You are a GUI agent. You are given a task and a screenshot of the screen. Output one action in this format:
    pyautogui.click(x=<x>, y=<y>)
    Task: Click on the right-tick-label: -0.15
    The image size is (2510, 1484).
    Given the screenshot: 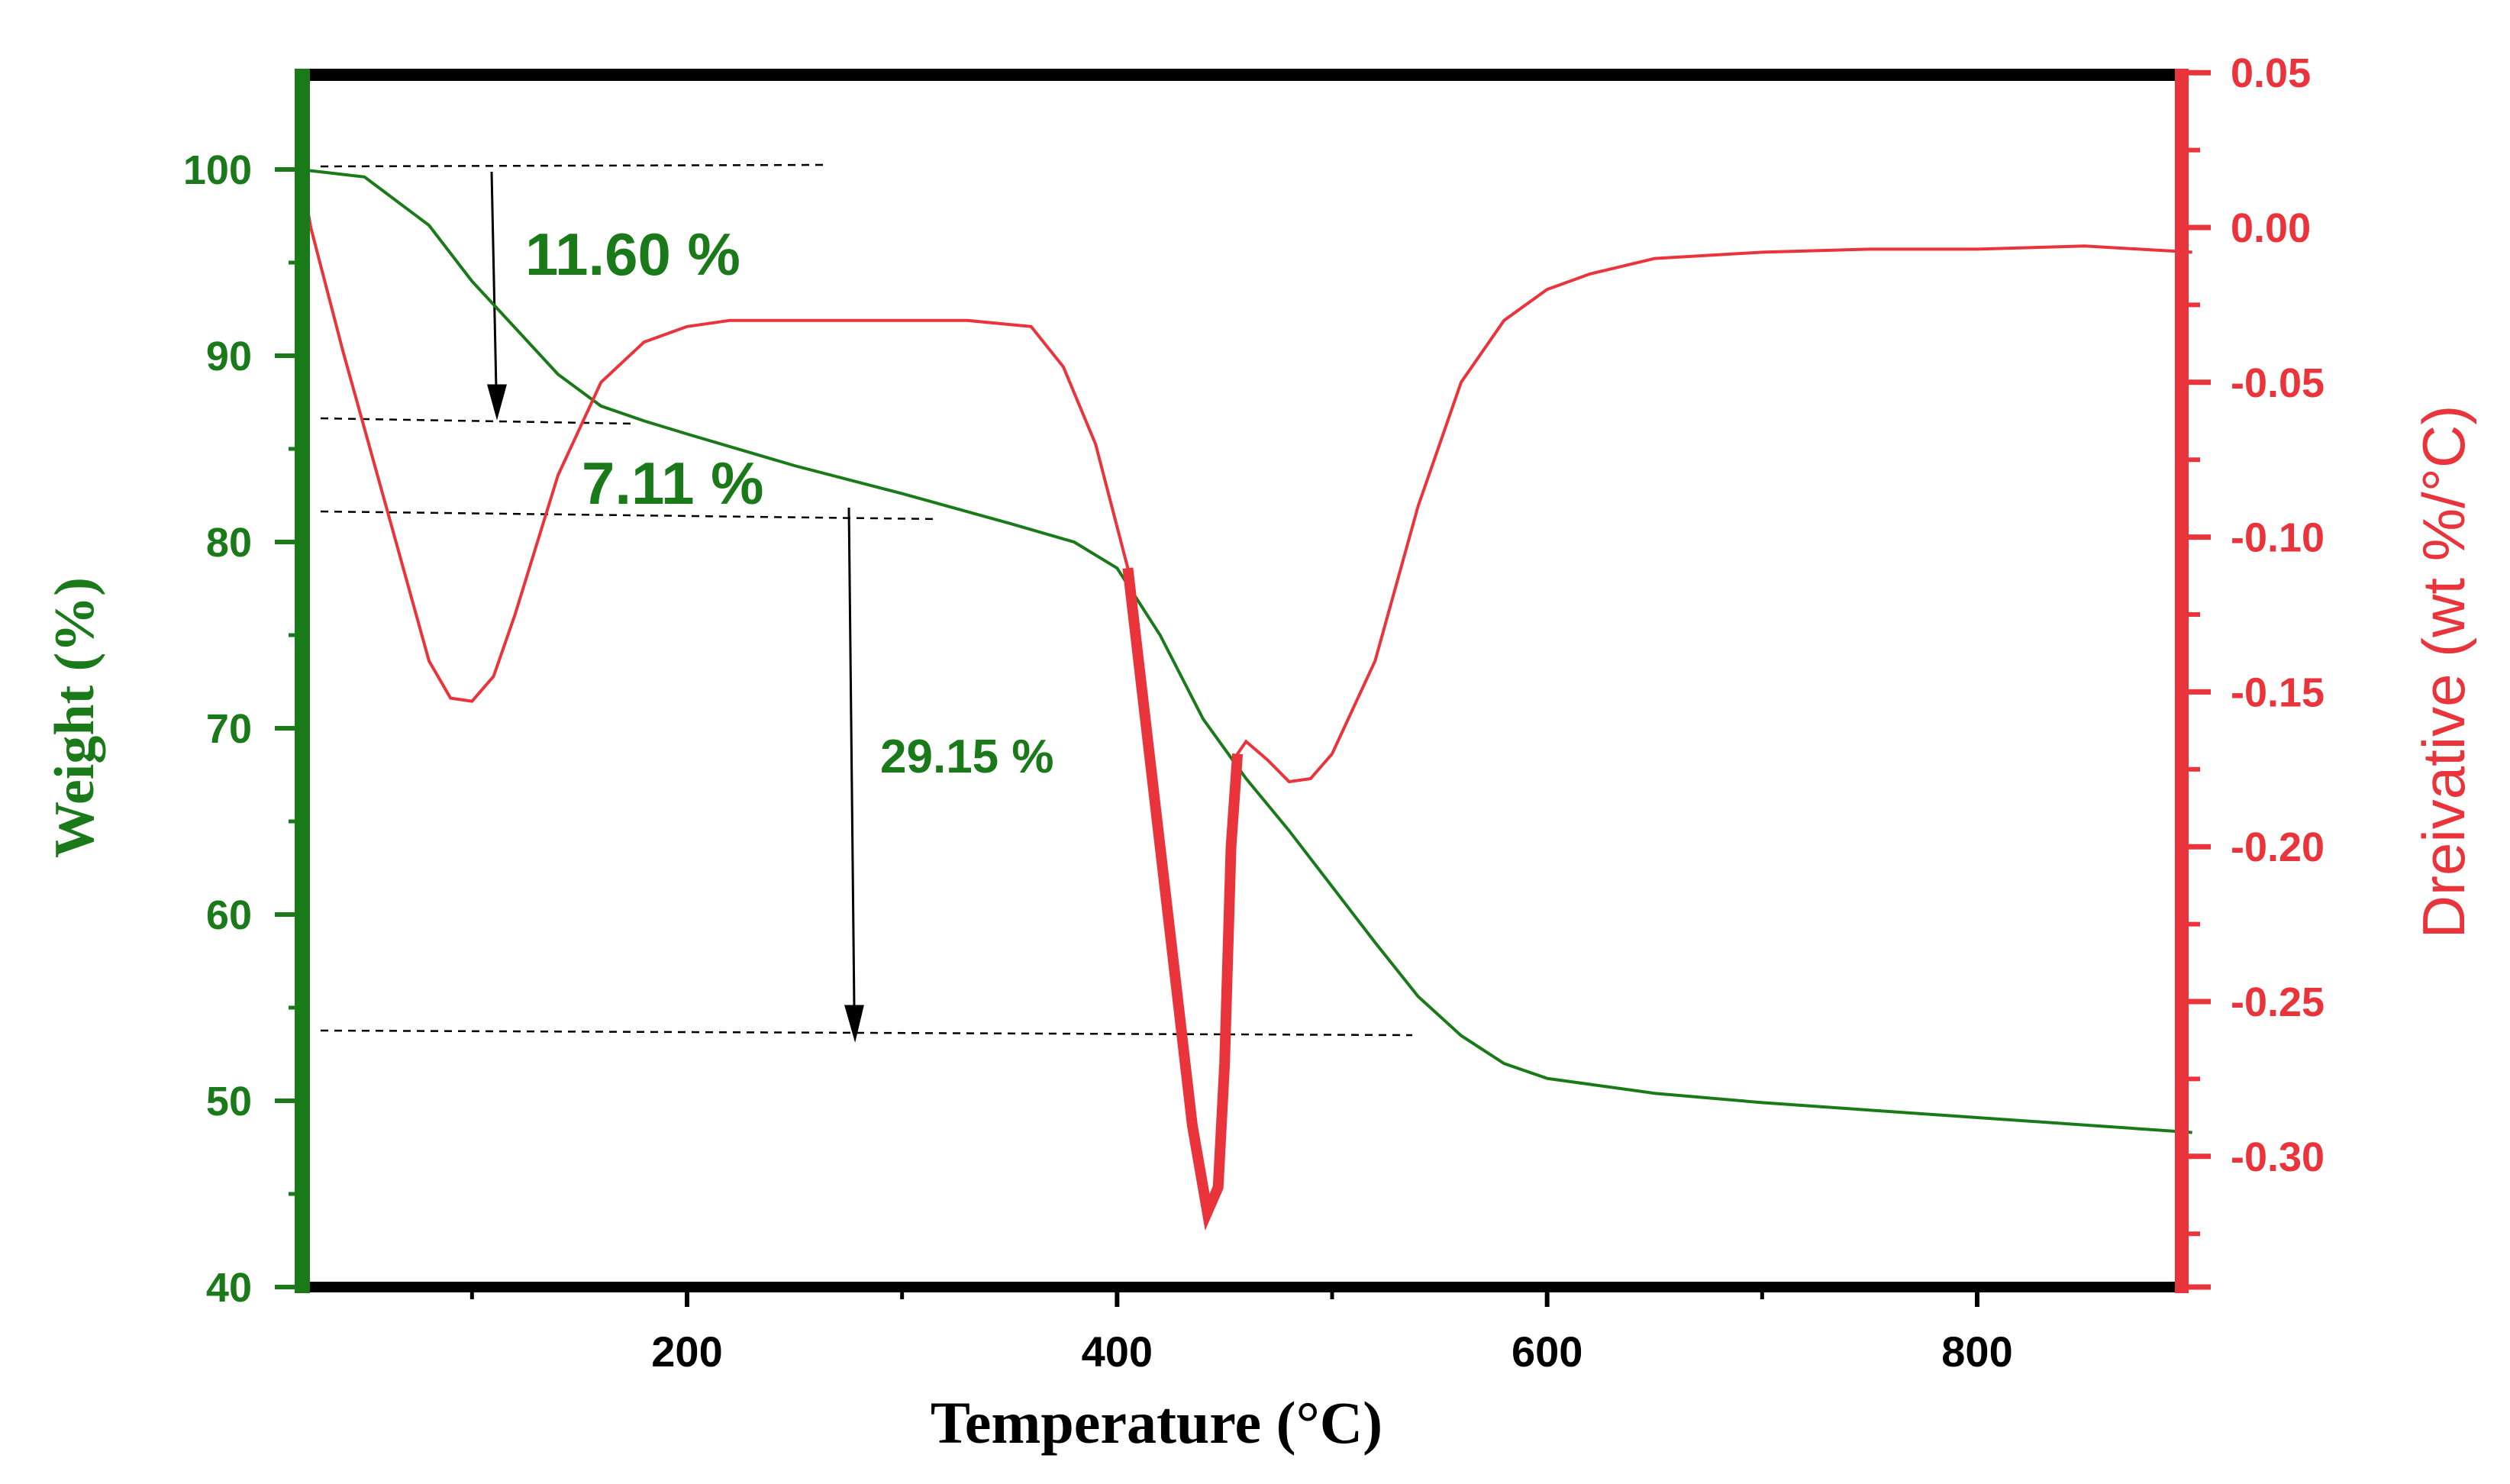 What is the action you would take?
    pyautogui.click(x=2277, y=692)
    